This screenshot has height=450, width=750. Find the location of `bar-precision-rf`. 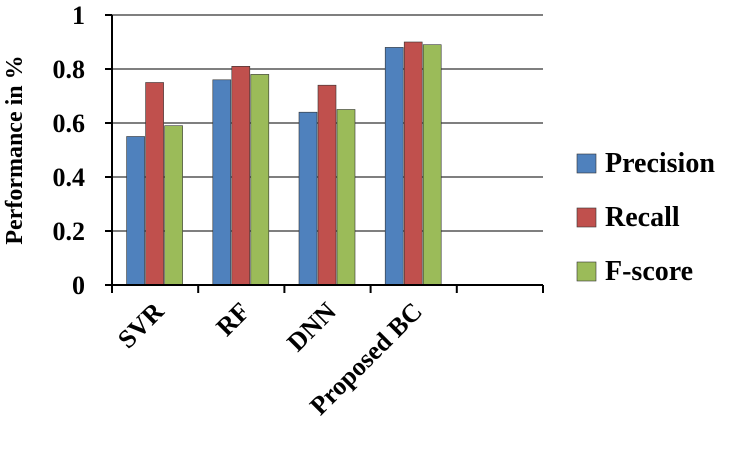

bar-precision-rf is located at coordinates (222, 182).